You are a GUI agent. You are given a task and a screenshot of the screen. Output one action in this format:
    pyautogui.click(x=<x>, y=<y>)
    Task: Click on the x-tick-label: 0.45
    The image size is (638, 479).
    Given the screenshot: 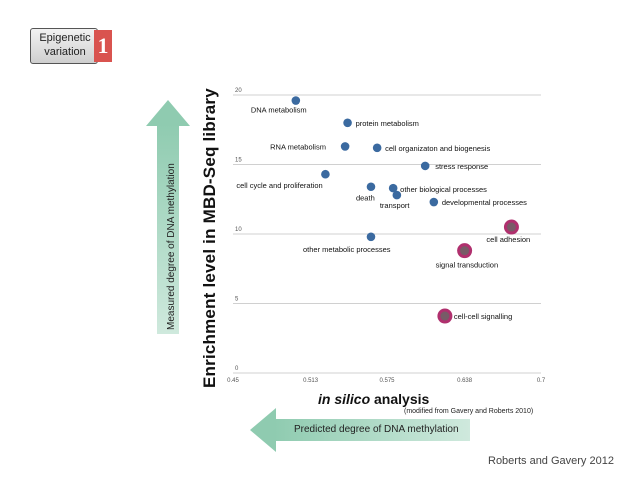 What is the action you would take?
    pyautogui.click(x=233, y=381)
    